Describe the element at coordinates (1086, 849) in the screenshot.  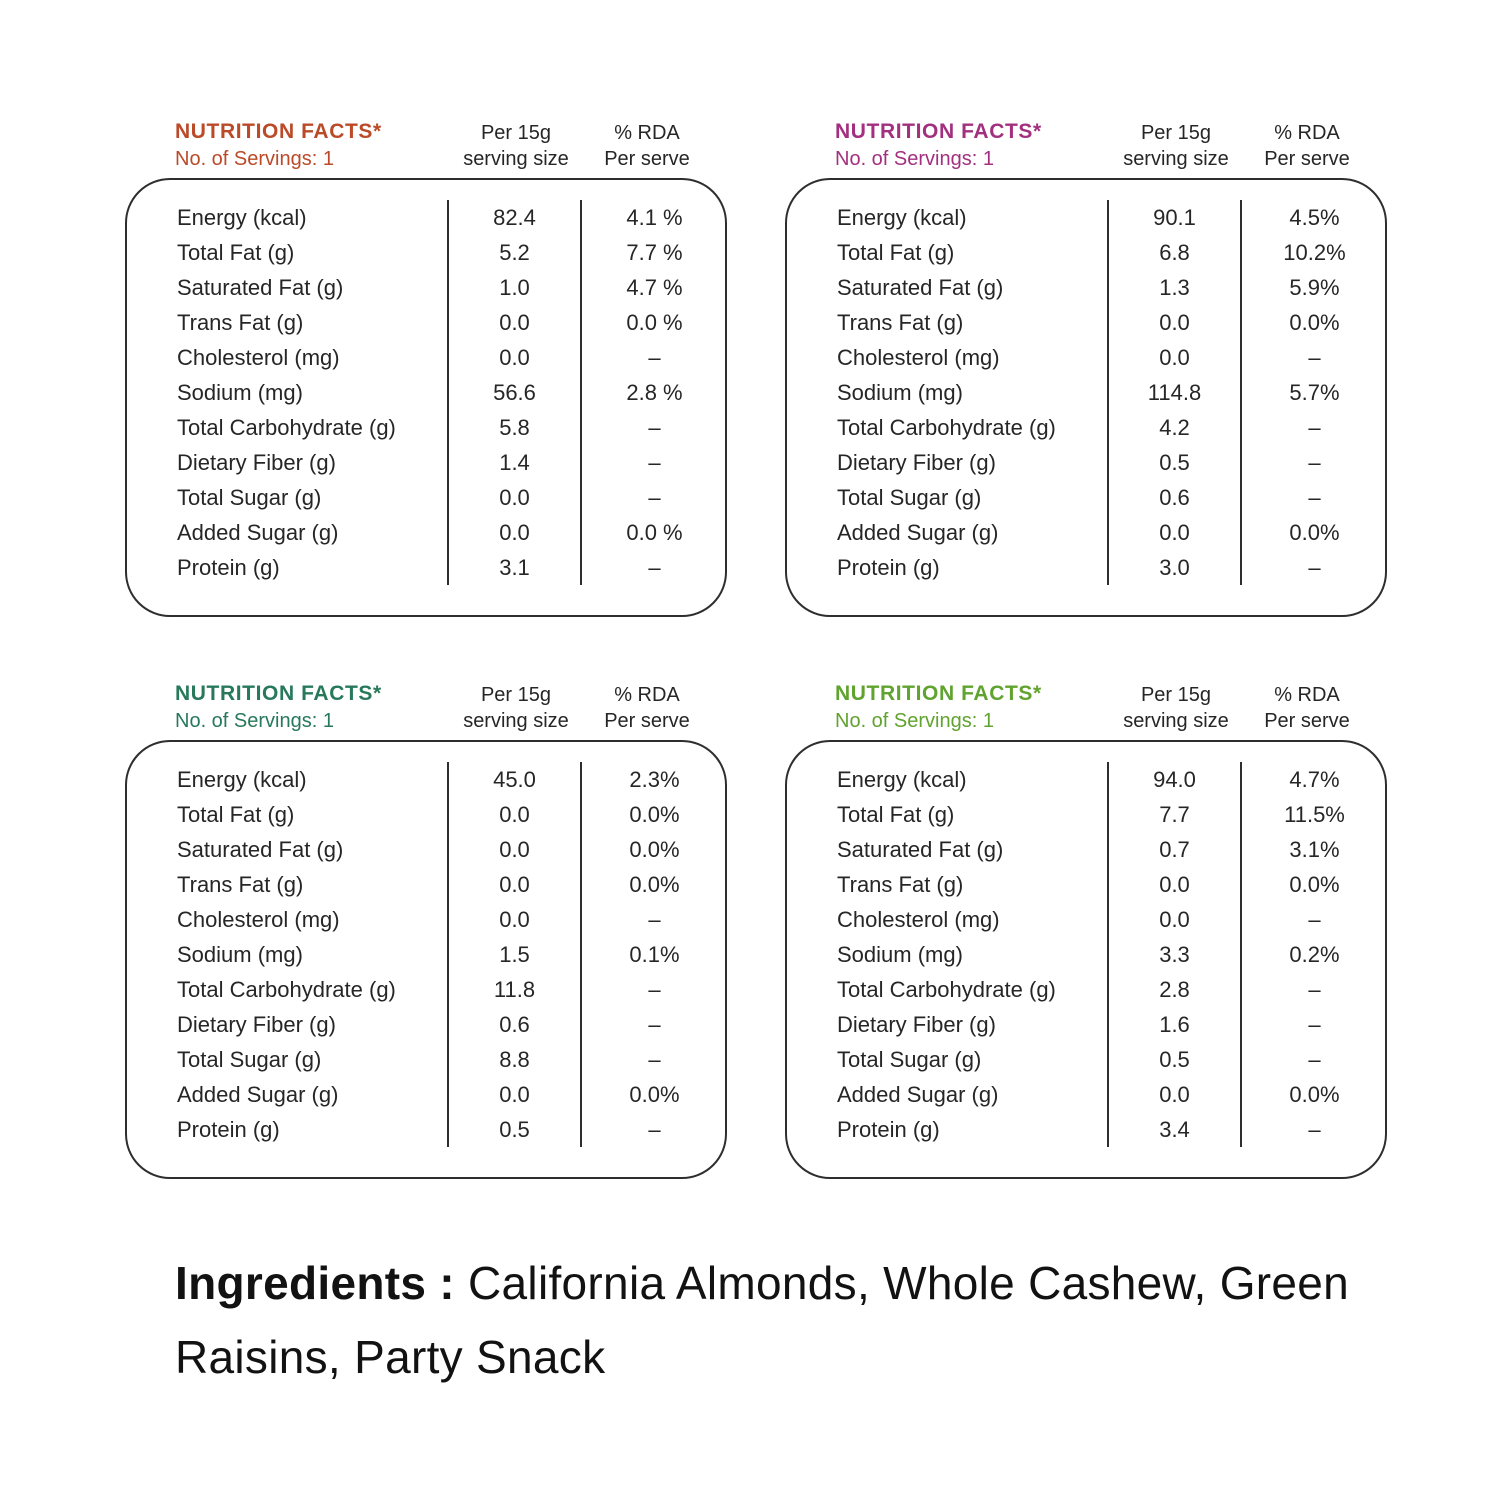
I see `table-row: Saturated Fat (g) 0.7 3.1%` at that location.